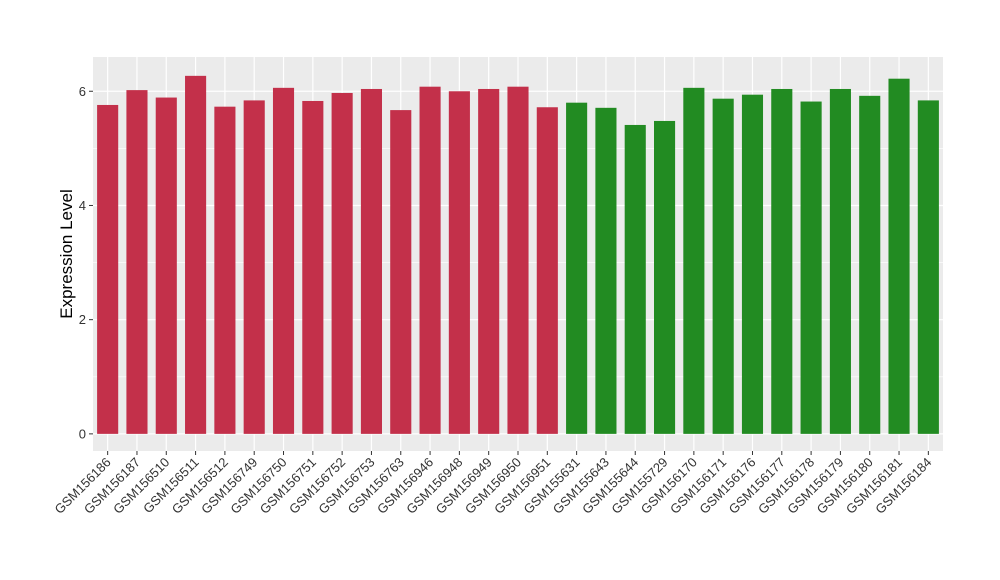 The image size is (1000, 580). I want to click on bar-GSM156752, so click(342, 263).